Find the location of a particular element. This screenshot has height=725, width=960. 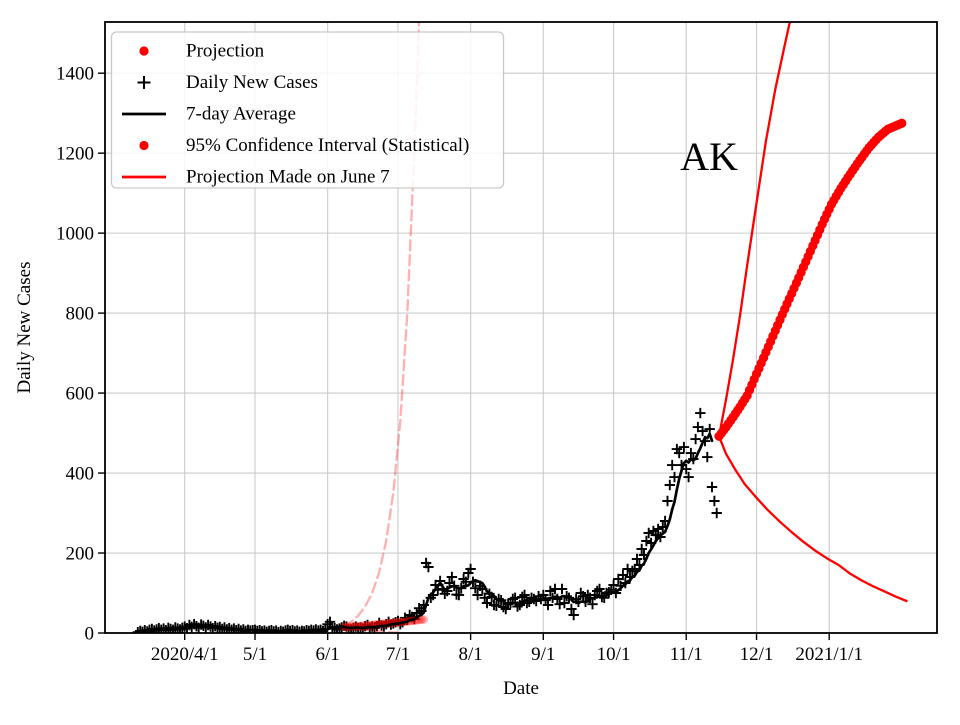

legend-item-projection: Projection is located at coordinates (202, 51).